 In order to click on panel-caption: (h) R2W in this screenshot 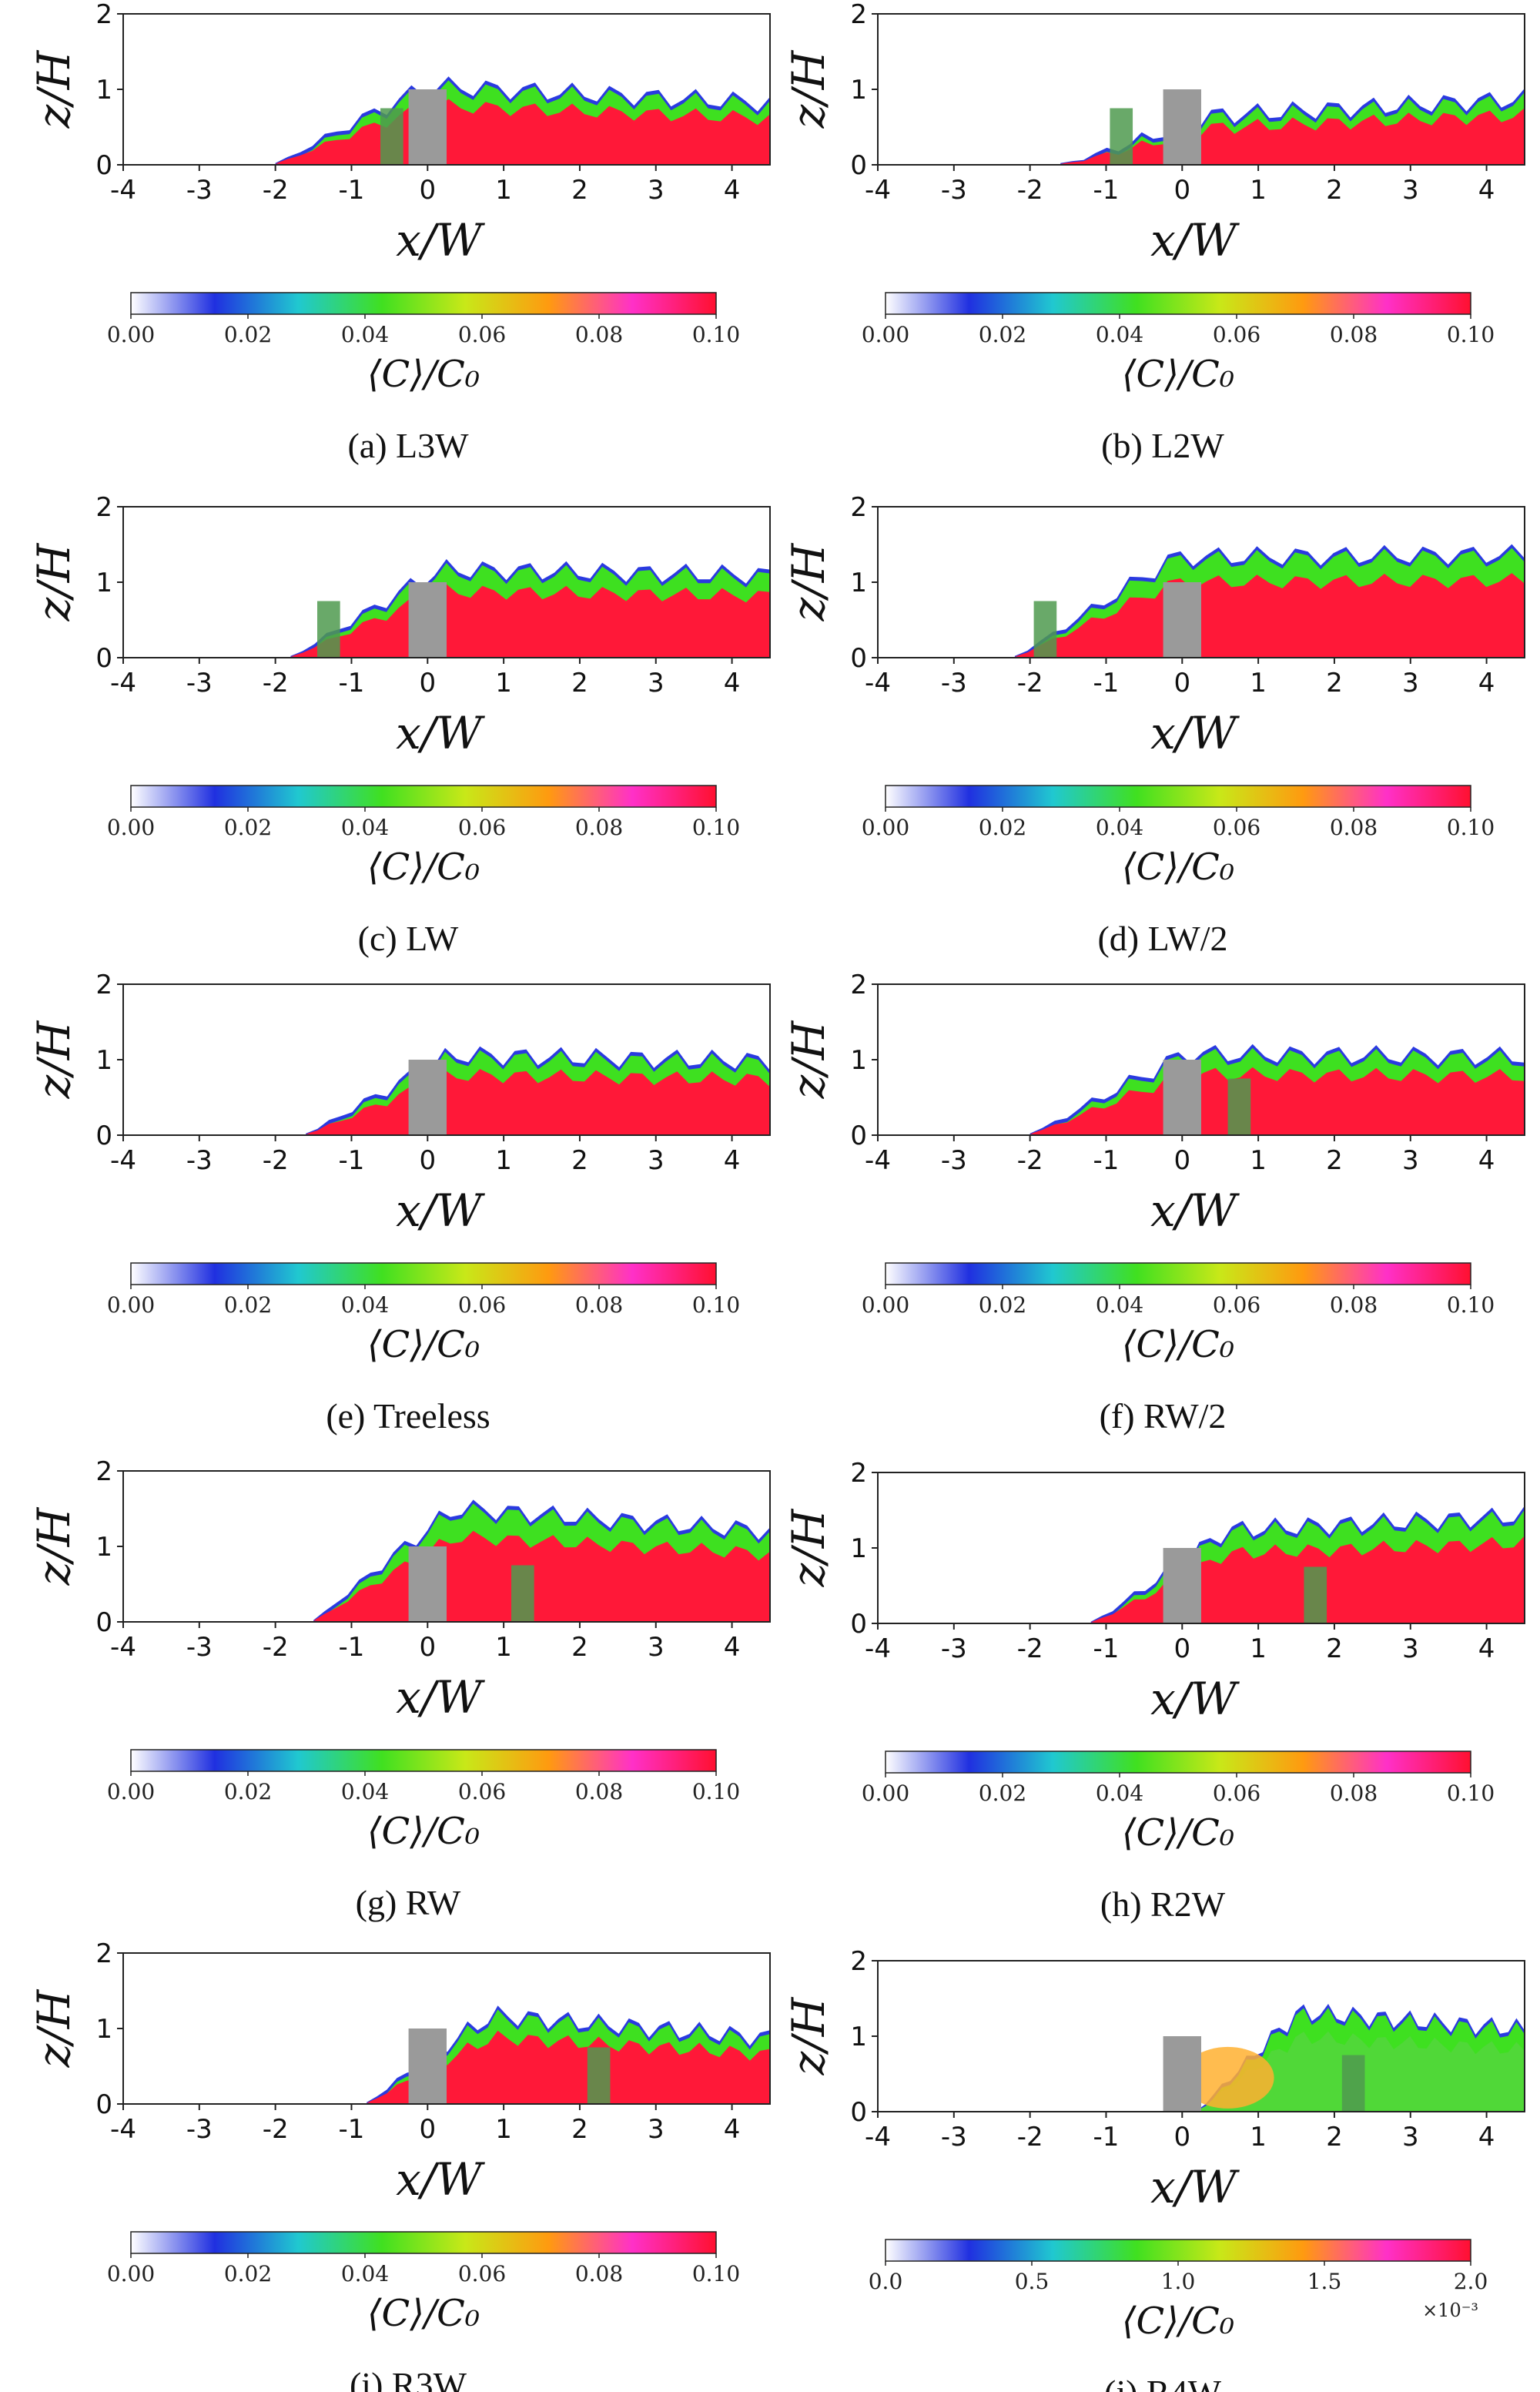, I will do `click(1163, 1904)`.